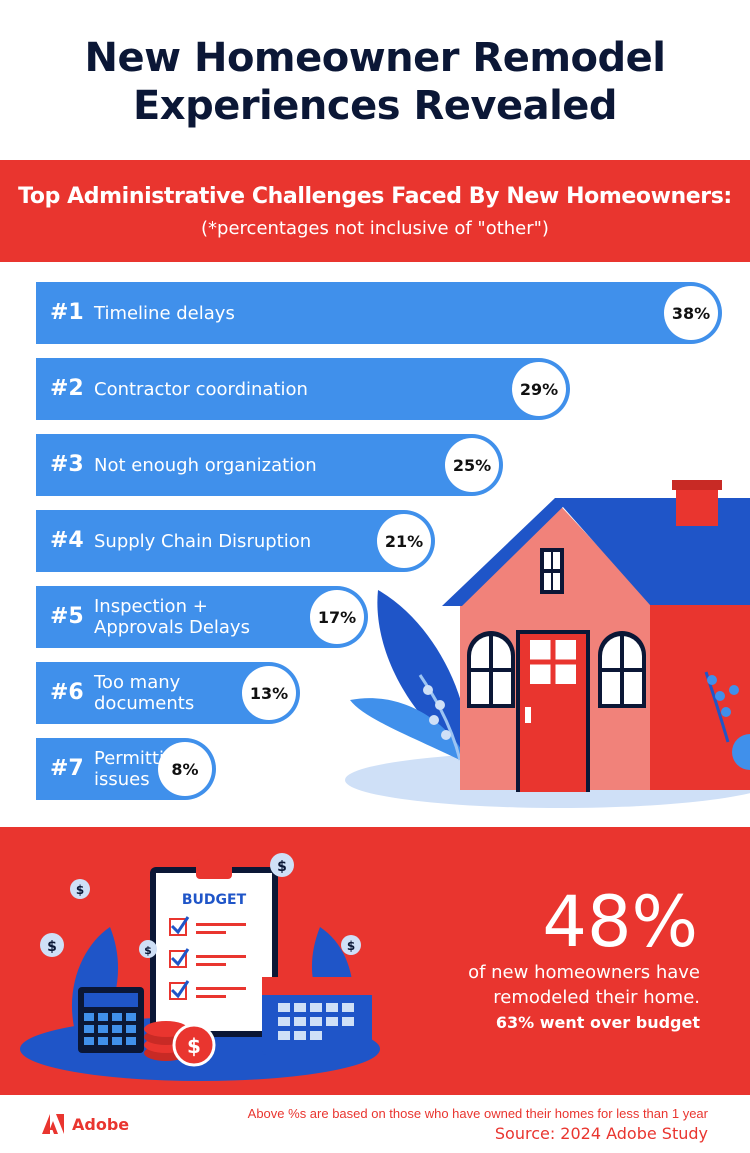 The image size is (750, 1153). I want to click on leaf-left-front, so click(410, 731).